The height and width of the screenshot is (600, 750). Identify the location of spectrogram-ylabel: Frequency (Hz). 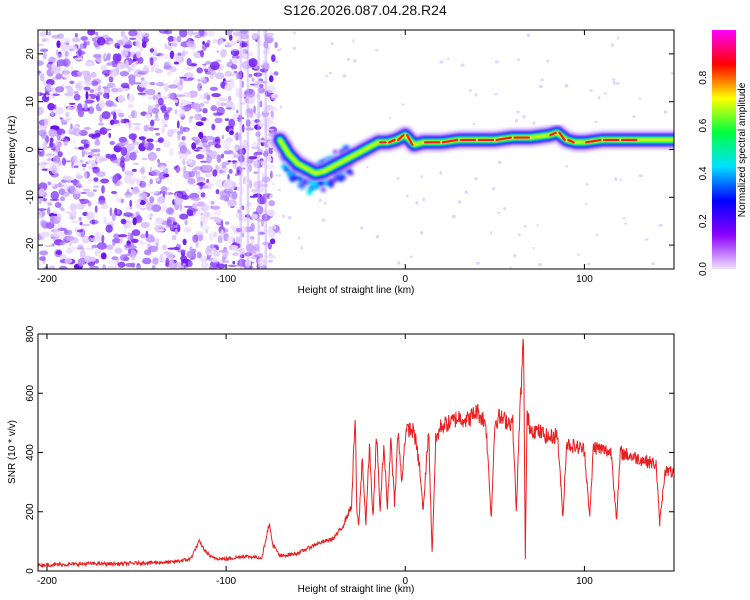
(12, 150).